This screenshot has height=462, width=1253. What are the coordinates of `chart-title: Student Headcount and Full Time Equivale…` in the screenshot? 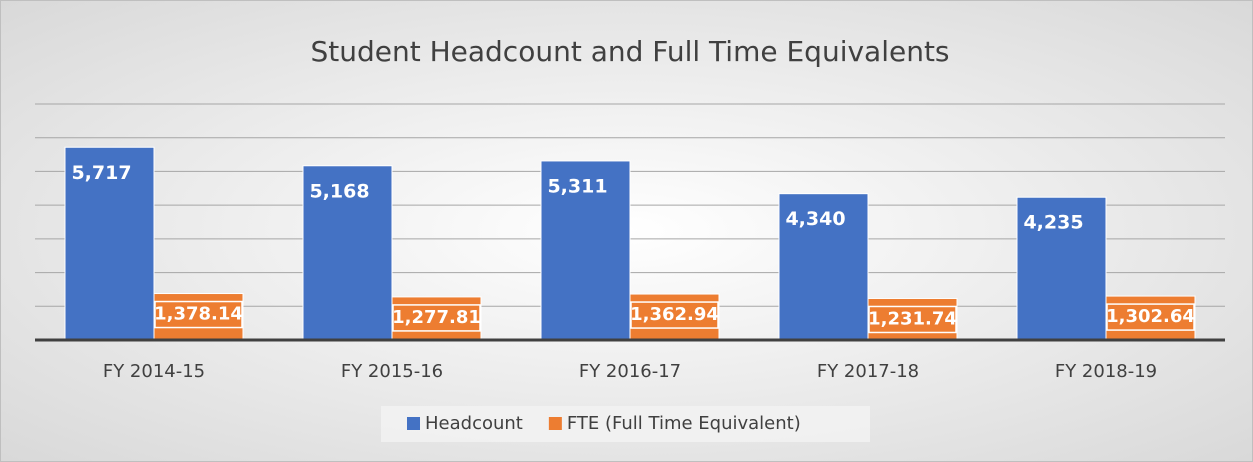 It's located at (629, 51).